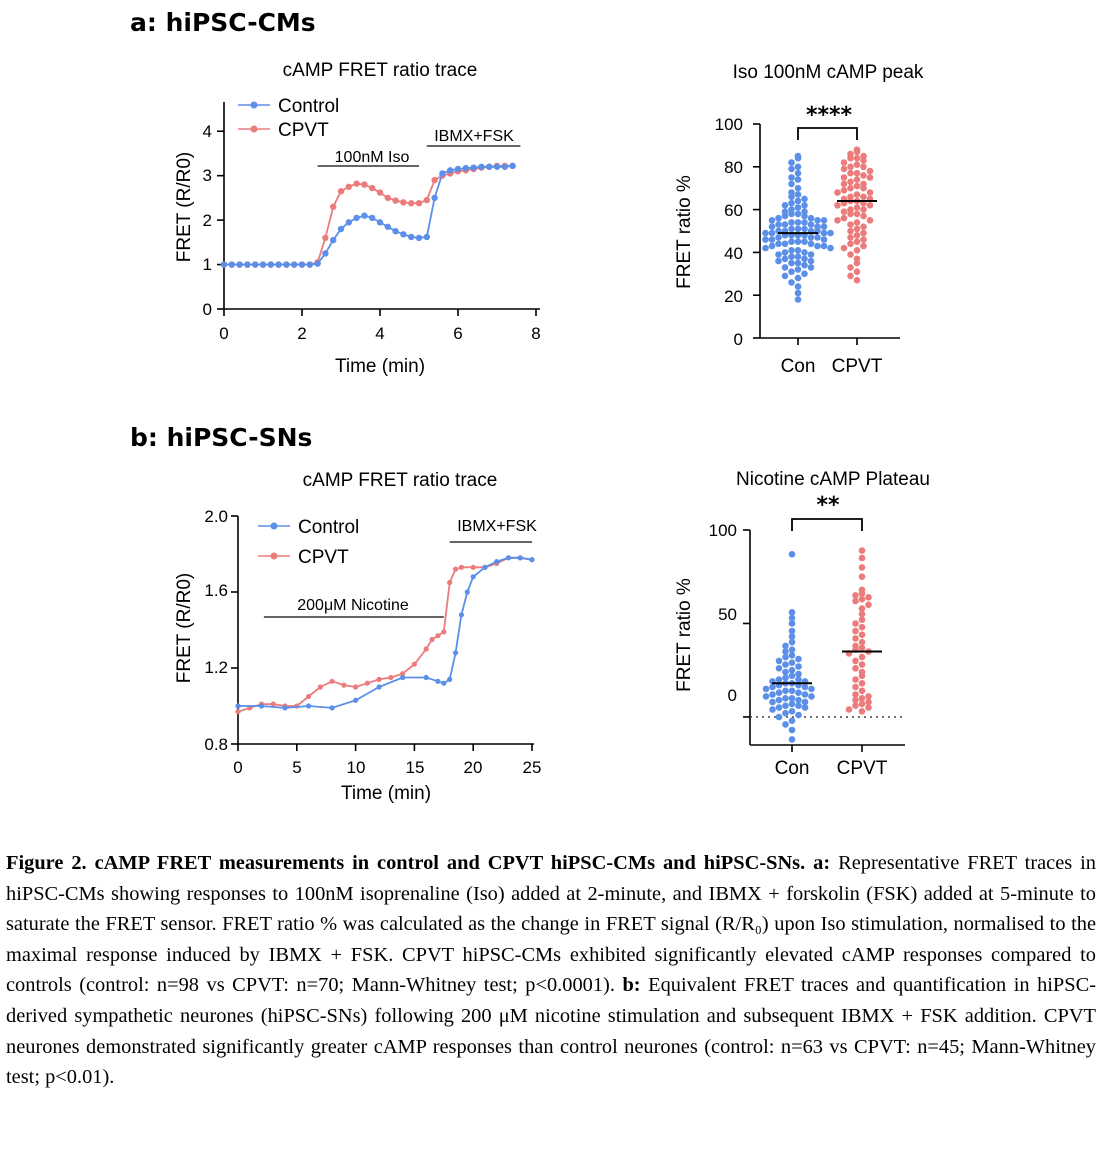  What do you see at coordinates (822, 863) in the screenshot?
I see `caption-a-label: a:` at bounding box center [822, 863].